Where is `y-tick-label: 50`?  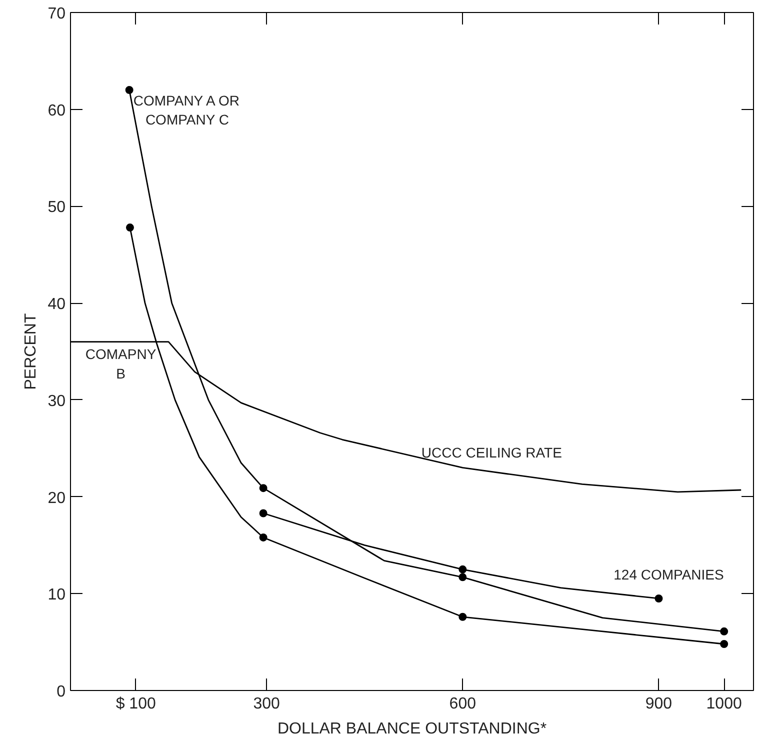
y-tick-label: 50 is located at coordinates (57, 207).